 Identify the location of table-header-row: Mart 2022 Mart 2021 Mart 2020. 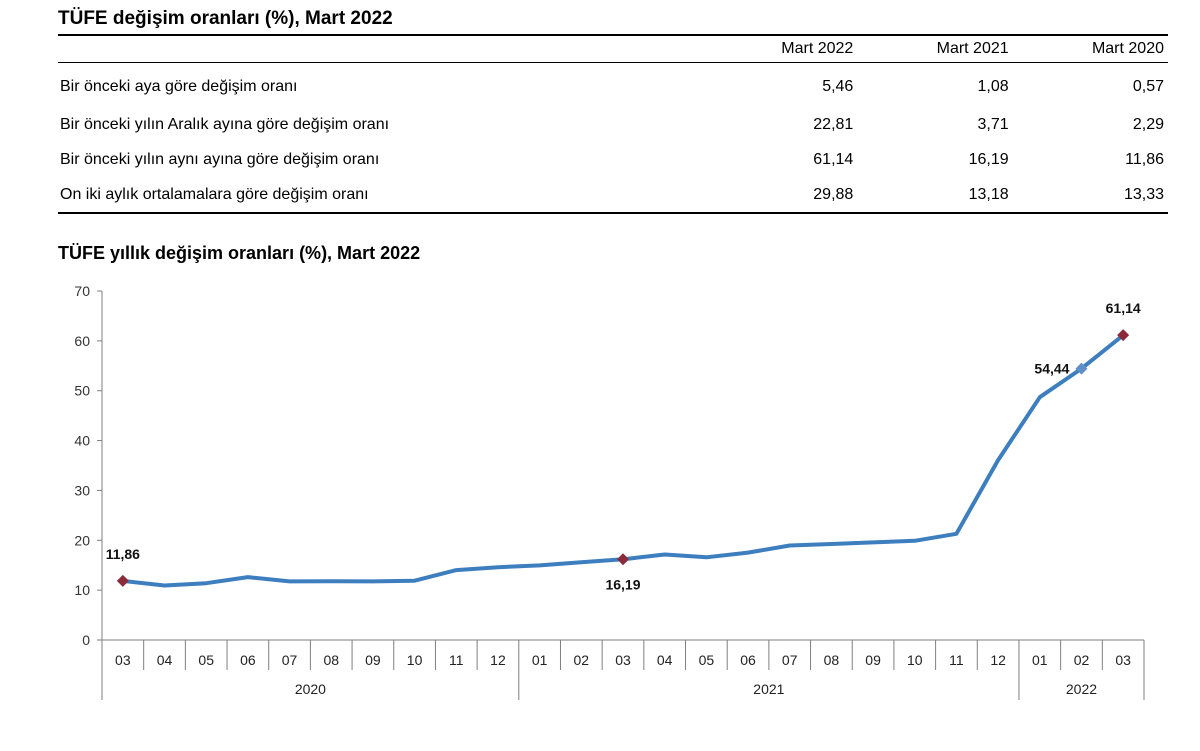
(613, 49).